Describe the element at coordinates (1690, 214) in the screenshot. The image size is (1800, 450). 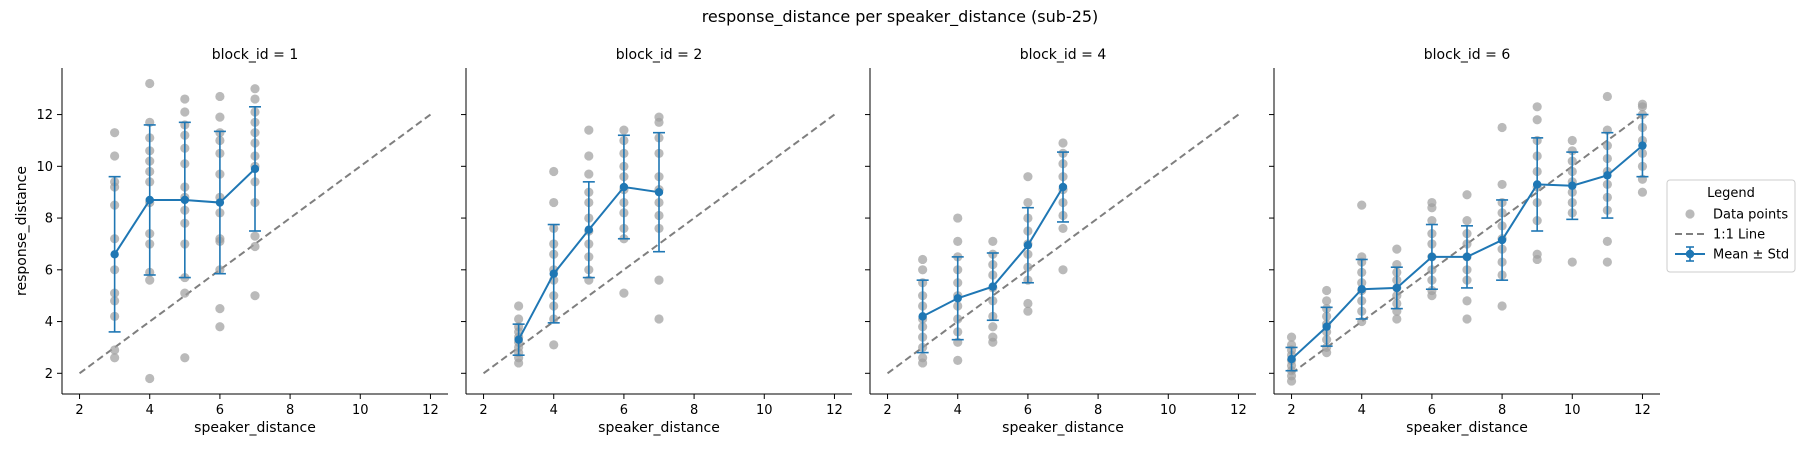
I see `legend-handle-points` at that location.